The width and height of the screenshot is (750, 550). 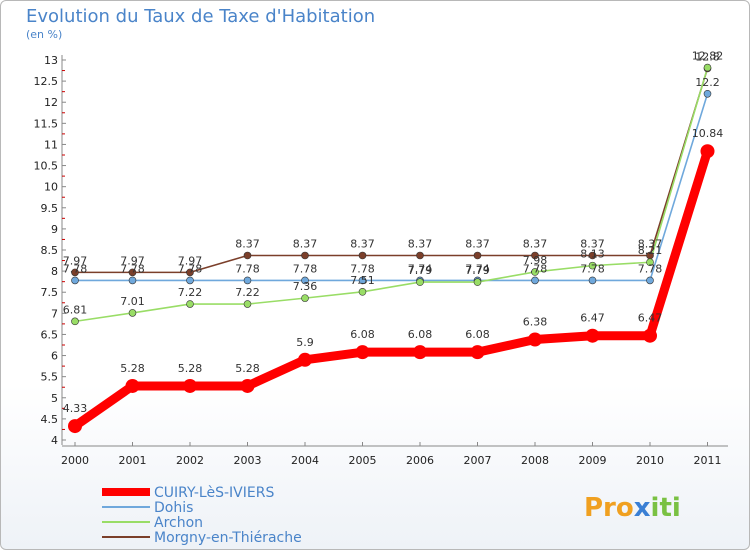 I want to click on y-tick-label: 6, so click(x=54, y=356).